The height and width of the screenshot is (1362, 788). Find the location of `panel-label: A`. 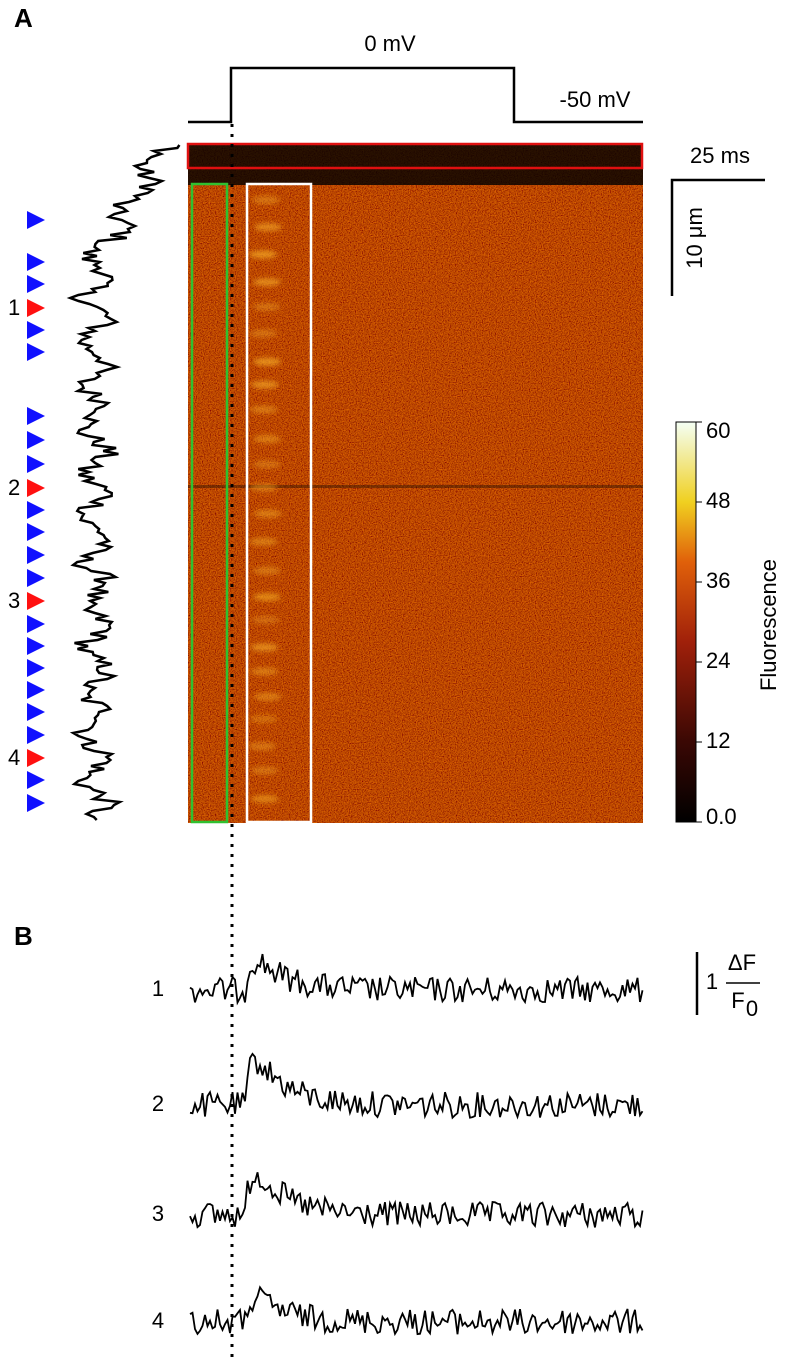

panel-label: A is located at coordinates (23, 18).